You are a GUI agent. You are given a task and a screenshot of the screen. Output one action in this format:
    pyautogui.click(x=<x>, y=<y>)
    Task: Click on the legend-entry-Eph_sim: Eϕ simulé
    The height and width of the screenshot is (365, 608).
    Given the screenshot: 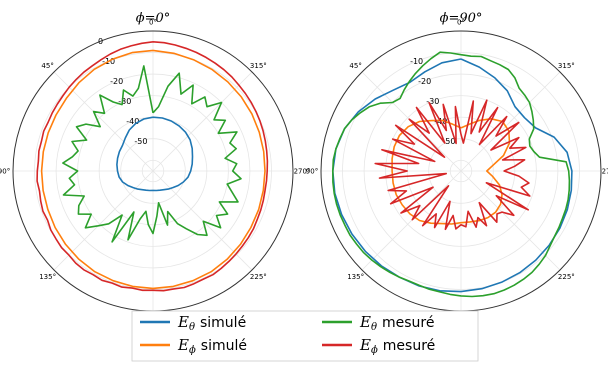 What is the action you would take?
    pyautogui.click(x=193, y=346)
    